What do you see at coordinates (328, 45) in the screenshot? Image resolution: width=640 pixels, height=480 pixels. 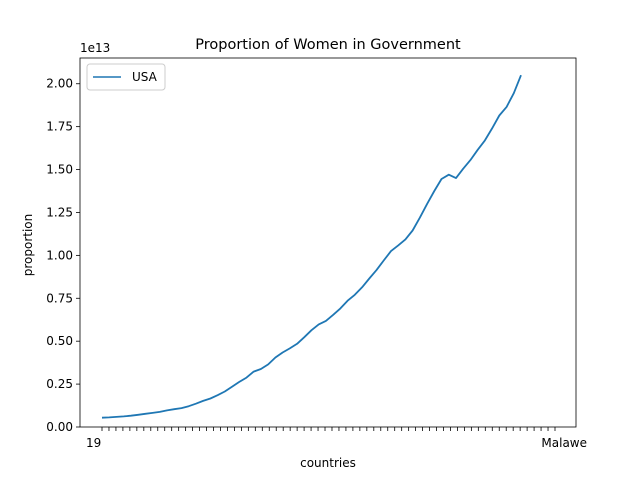 I see `chart-title: Proportion of Women in Government` at bounding box center [328, 45].